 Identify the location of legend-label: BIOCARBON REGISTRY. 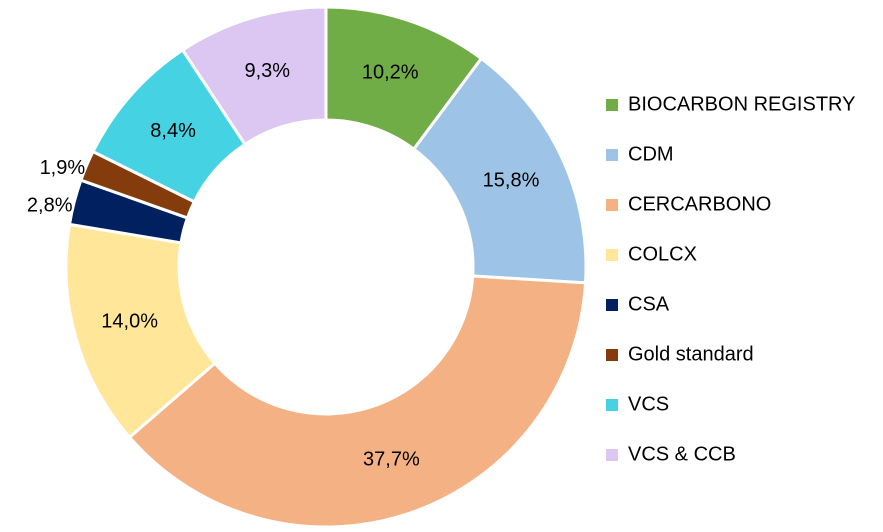
(741, 104).